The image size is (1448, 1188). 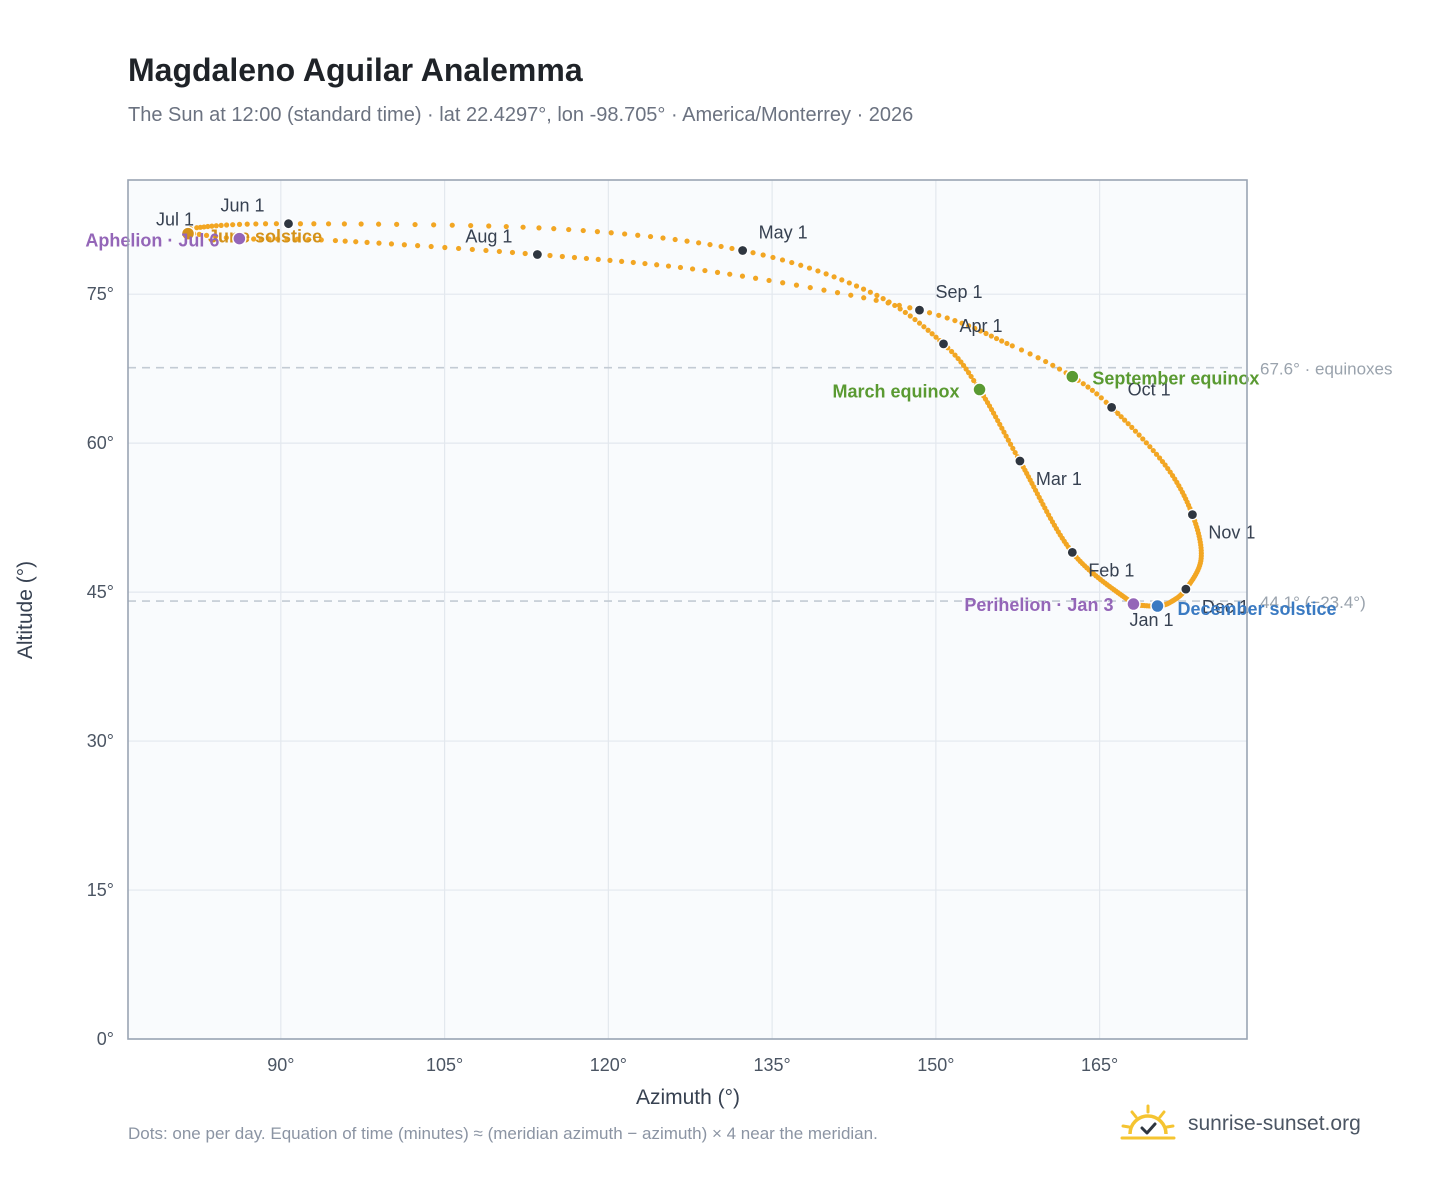 I want to click on y-tick-label: 15°, so click(x=100, y=890).